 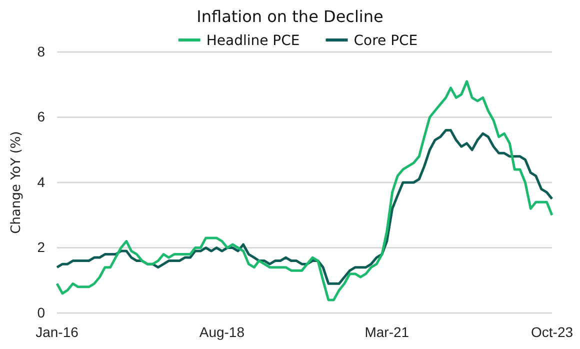 What do you see at coordinates (57, 332) in the screenshot?
I see `x-tick-label: Jan-16` at bounding box center [57, 332].